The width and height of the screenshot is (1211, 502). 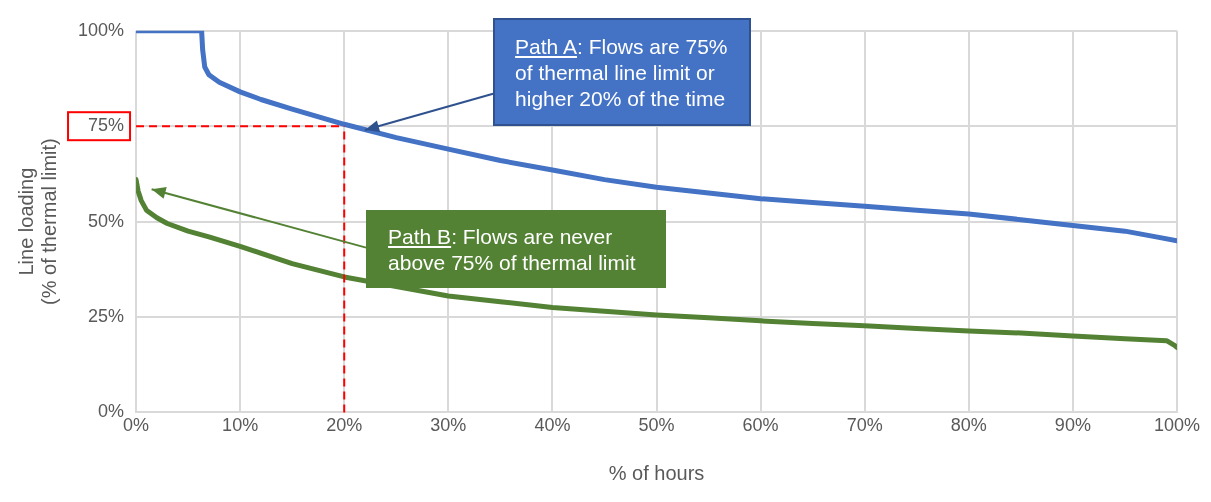 I want to click on x-tick-label: 50%, so click(x=656, y=425).